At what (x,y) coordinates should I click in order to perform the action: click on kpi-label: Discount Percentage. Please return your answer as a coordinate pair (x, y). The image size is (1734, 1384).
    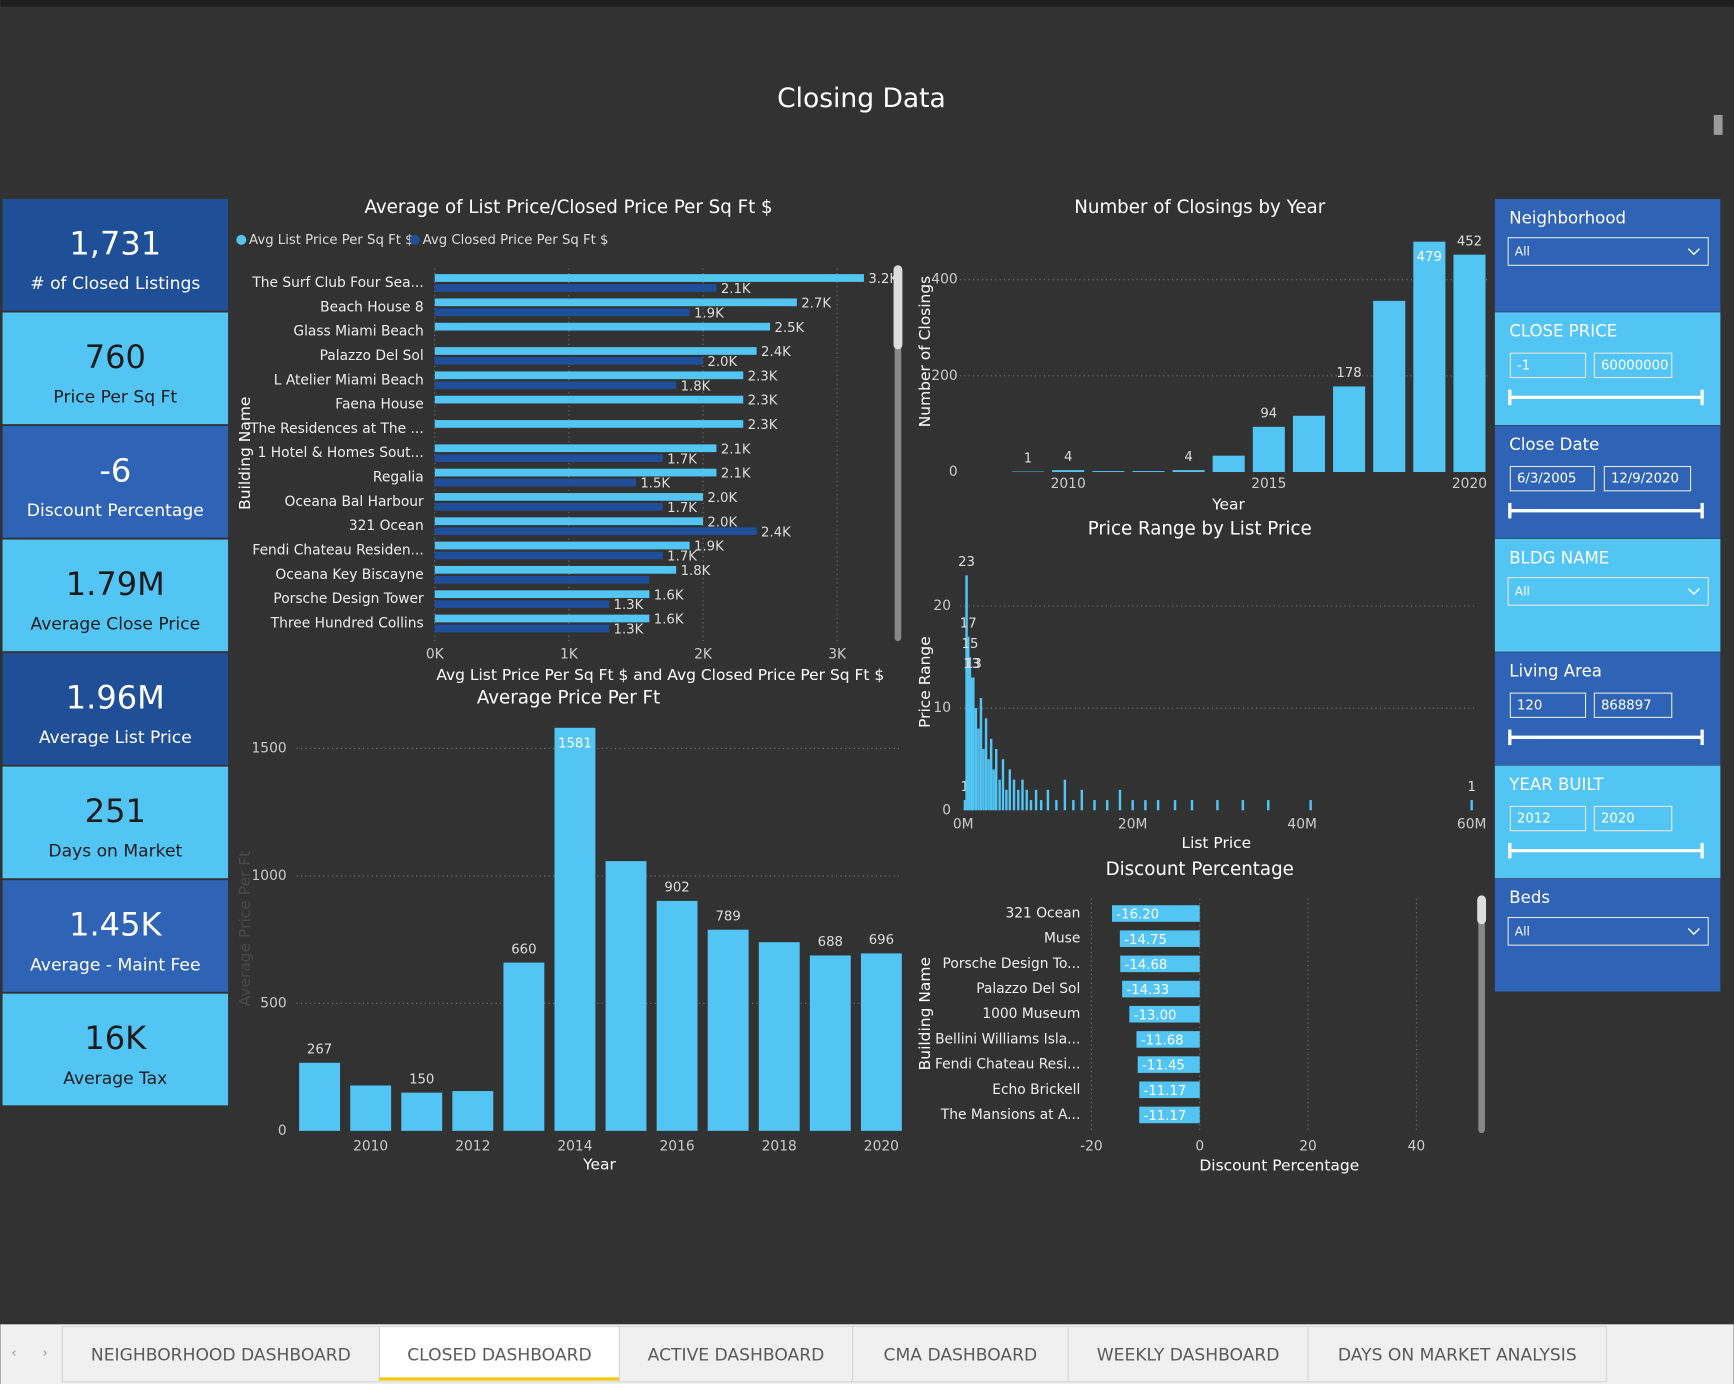
    Looking at the image, I should click on (115, 511).